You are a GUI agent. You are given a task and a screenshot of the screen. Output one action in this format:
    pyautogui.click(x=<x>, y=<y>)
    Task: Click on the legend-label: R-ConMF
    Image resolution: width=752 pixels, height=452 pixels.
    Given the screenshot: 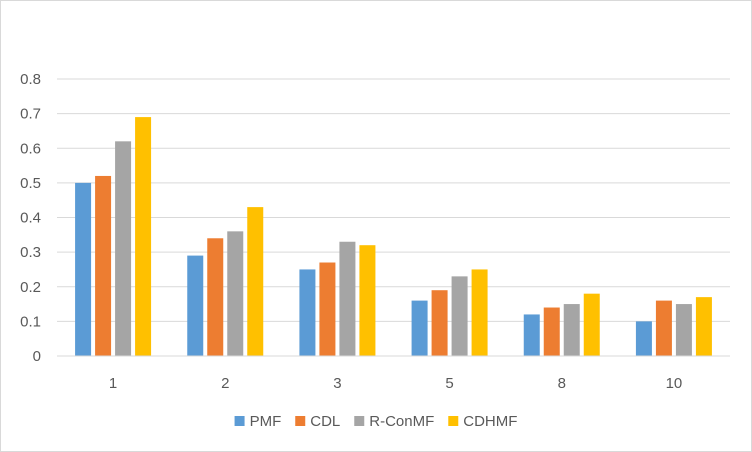 What is the action you would take?
    pyautogui.click(x=401, y=421)
    